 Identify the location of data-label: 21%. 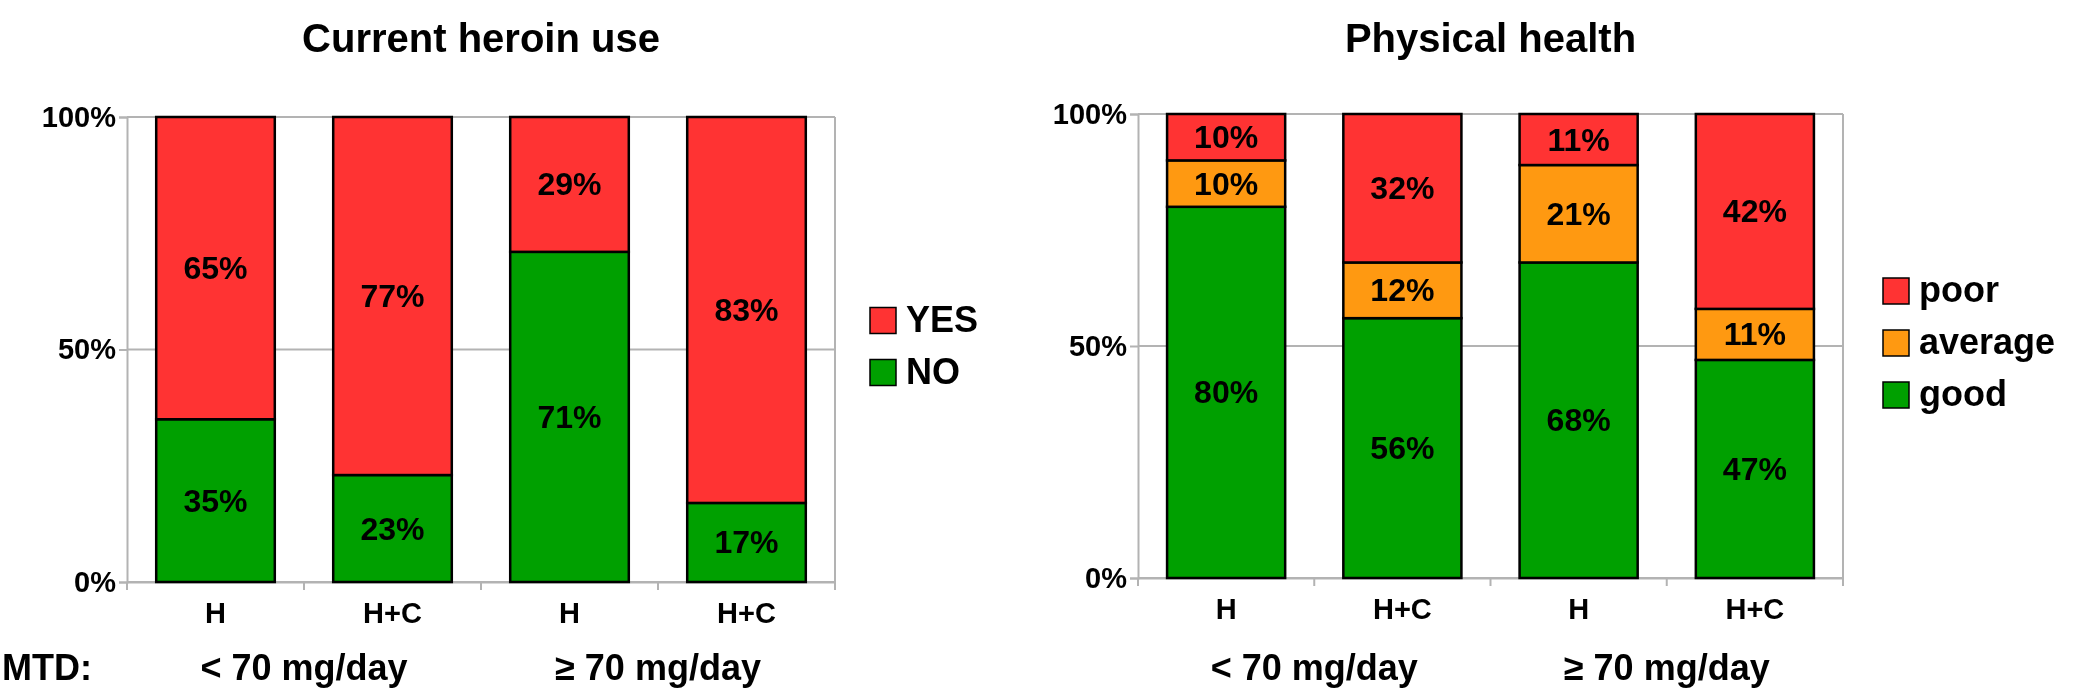
(1578, 213).